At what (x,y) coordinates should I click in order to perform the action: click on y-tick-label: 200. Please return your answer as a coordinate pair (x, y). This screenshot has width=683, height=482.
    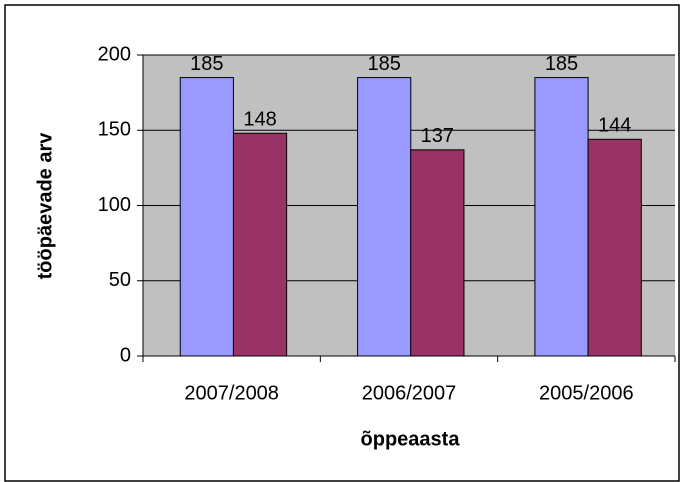
    Looking at the image, I should click on (114, 54).